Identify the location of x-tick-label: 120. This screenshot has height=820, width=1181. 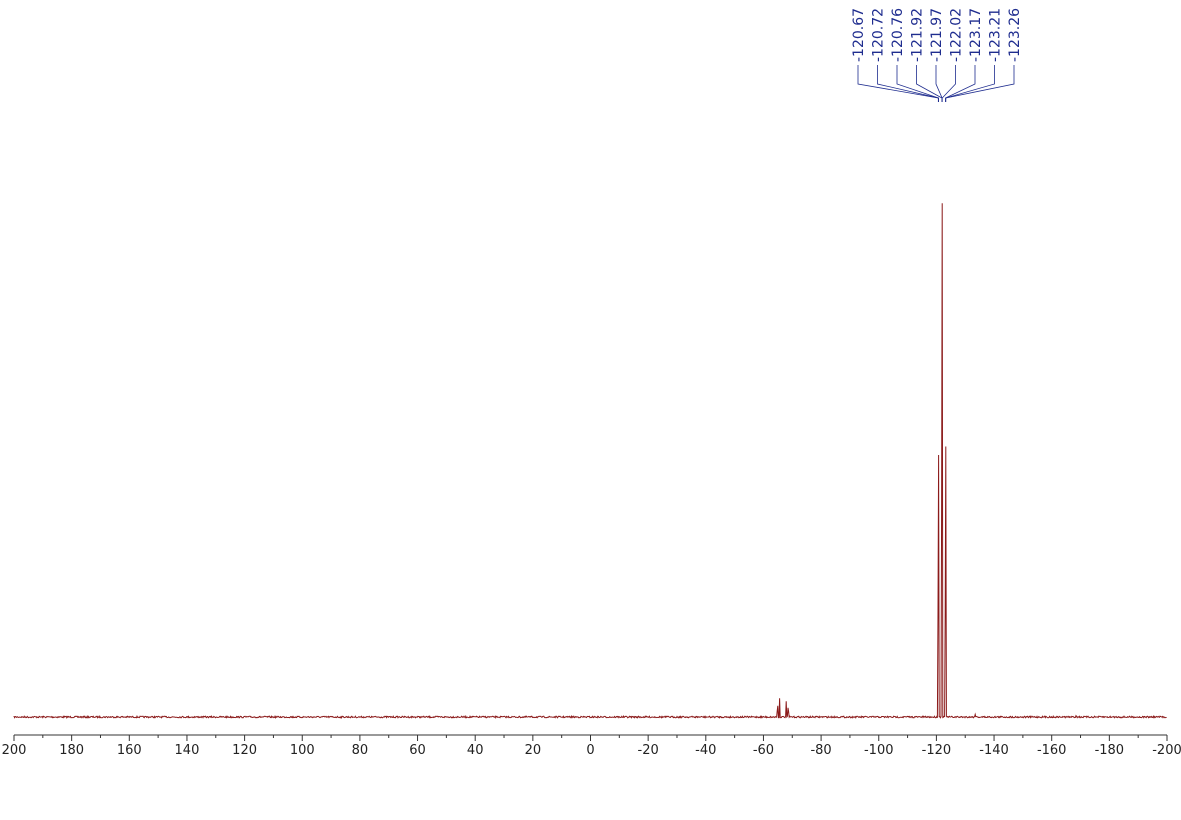
(244, 750).